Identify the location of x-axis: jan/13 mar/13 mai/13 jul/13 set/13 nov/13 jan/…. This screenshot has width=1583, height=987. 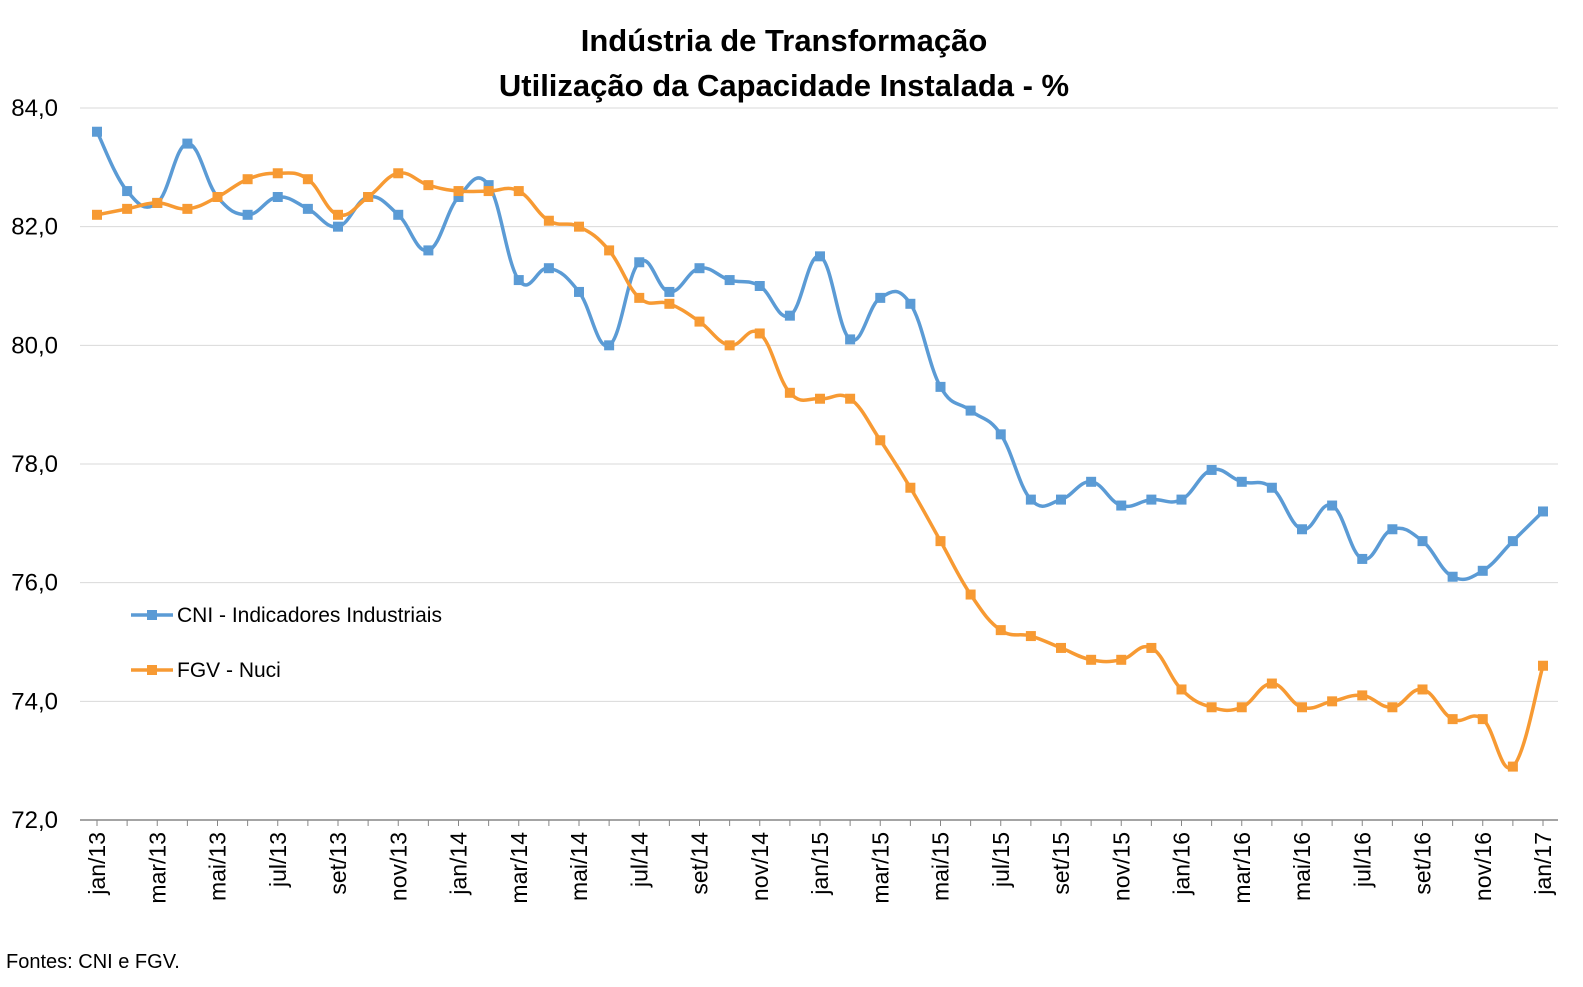
(819, 861).